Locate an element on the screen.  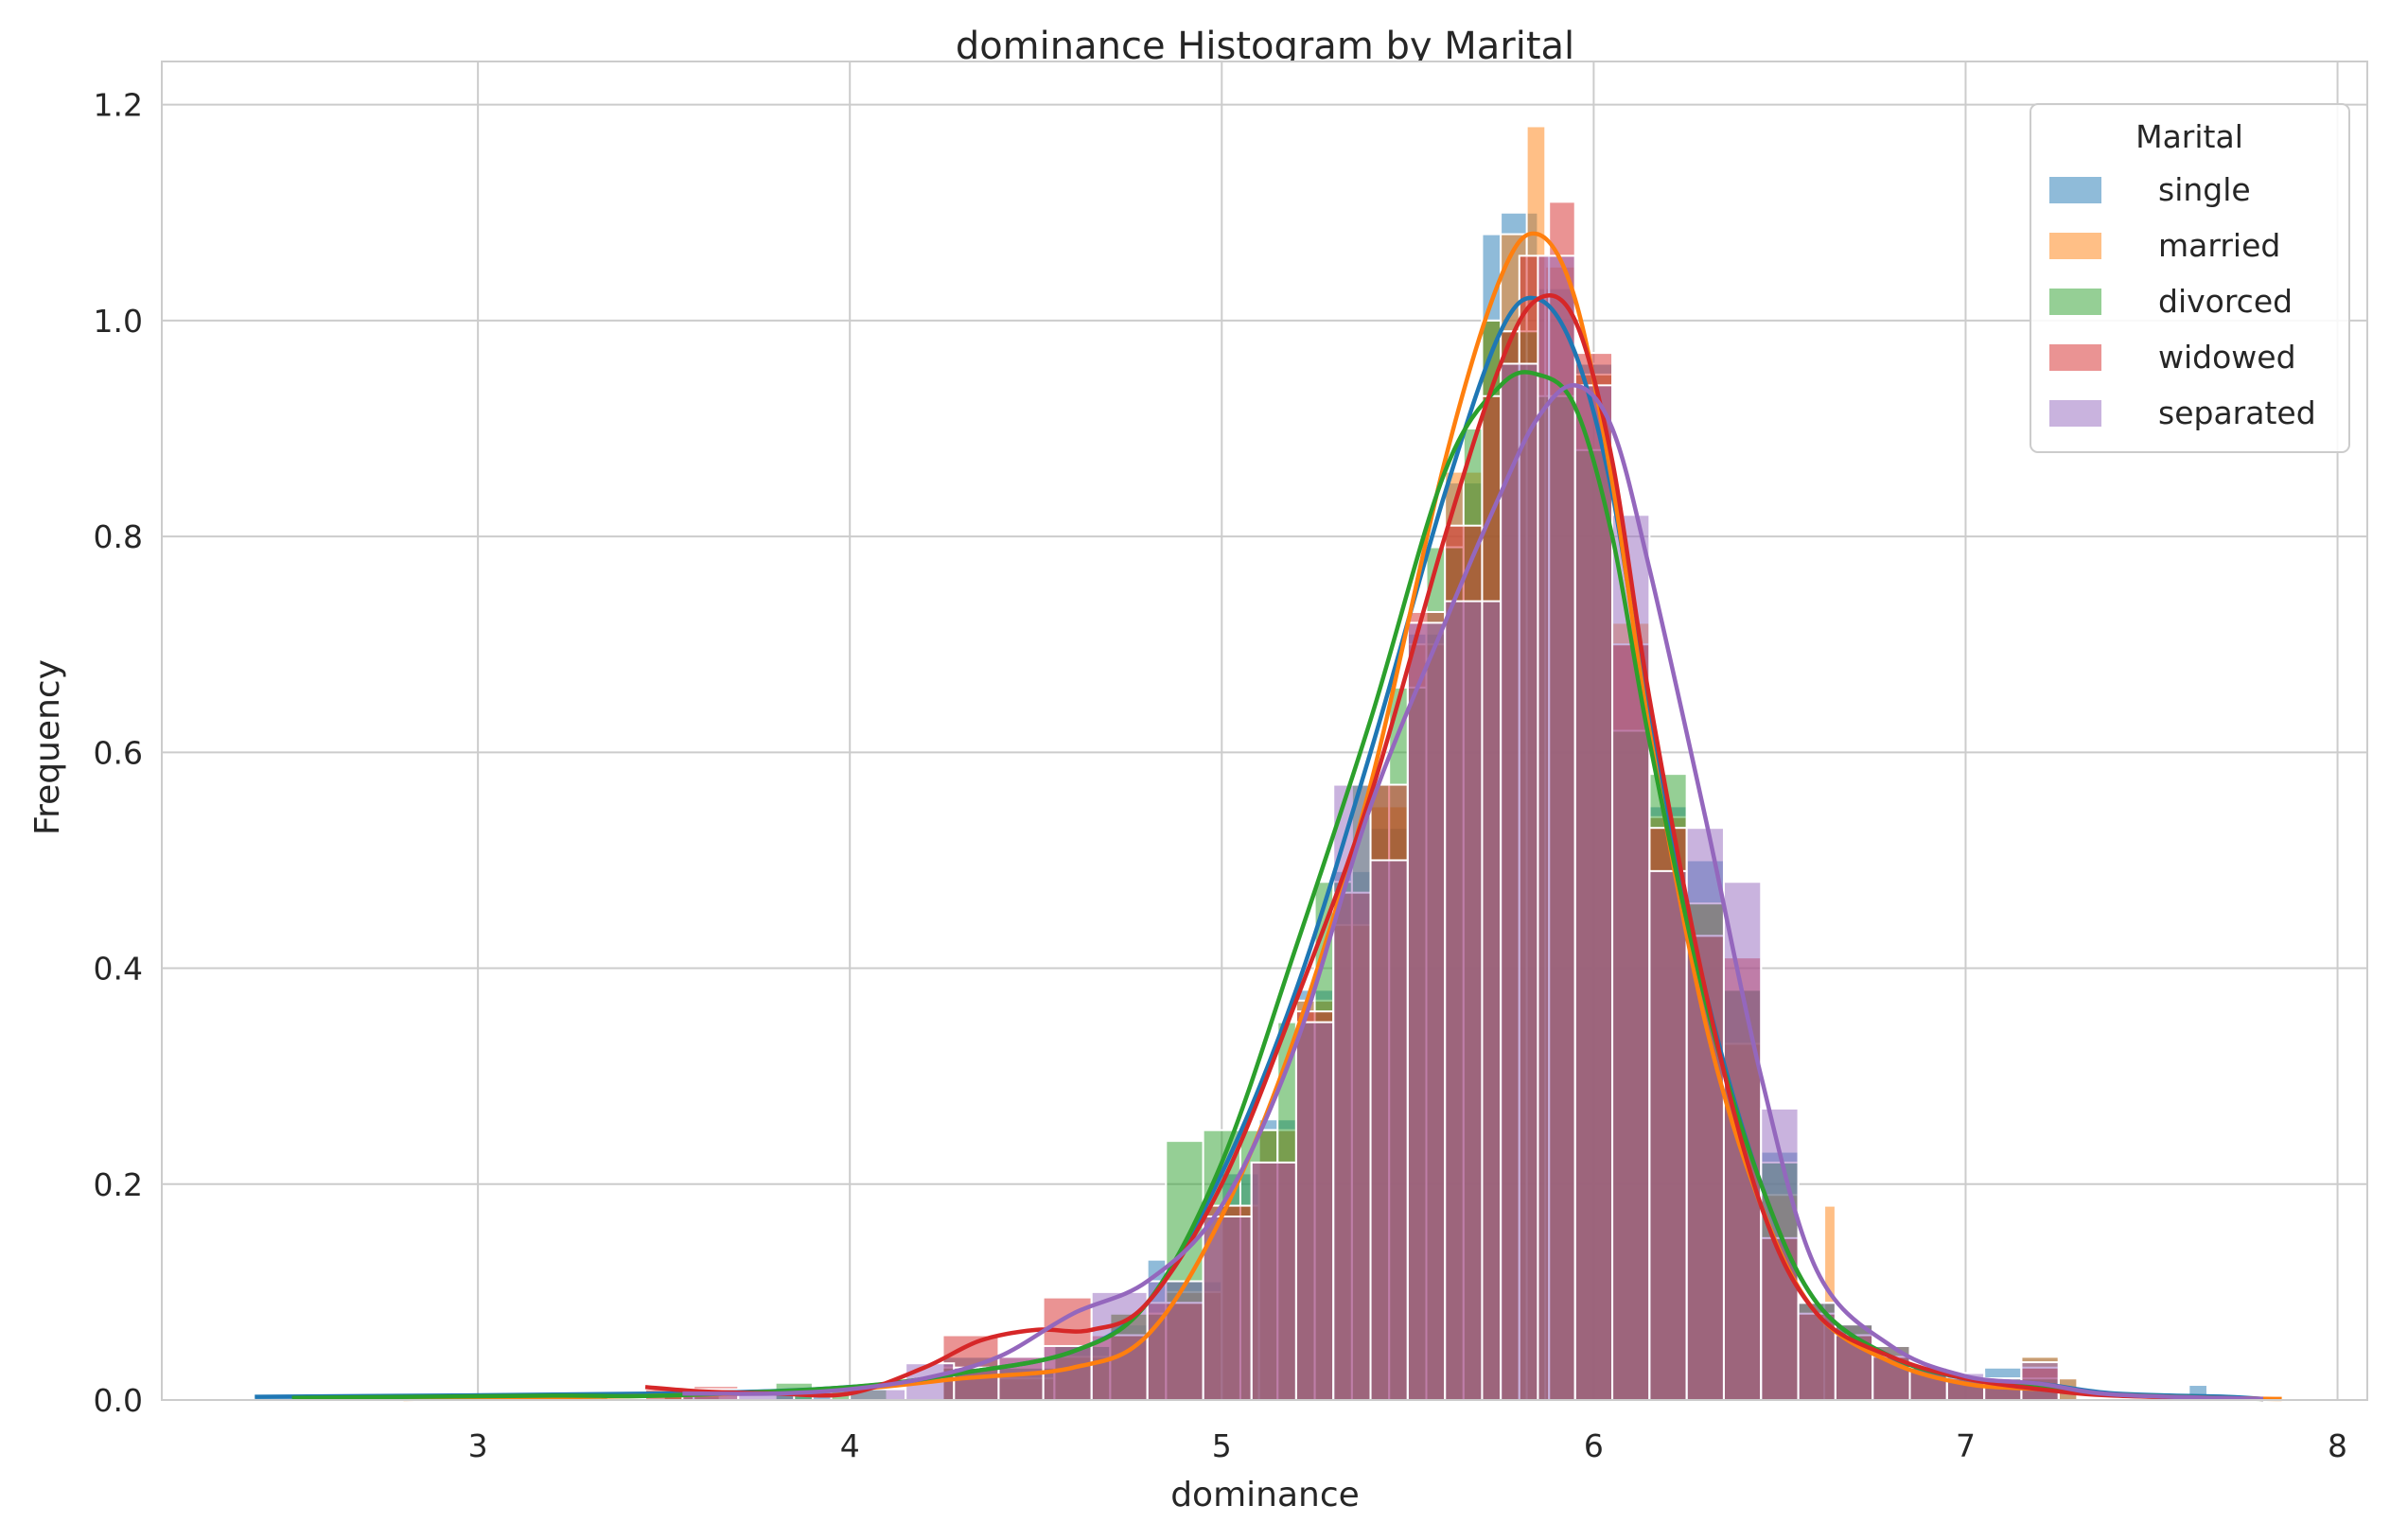
y-axis-ticks: 0.0 0.2 0.4 0.6 0.8 1.0 1.2 is located at coordinates (118, 753).